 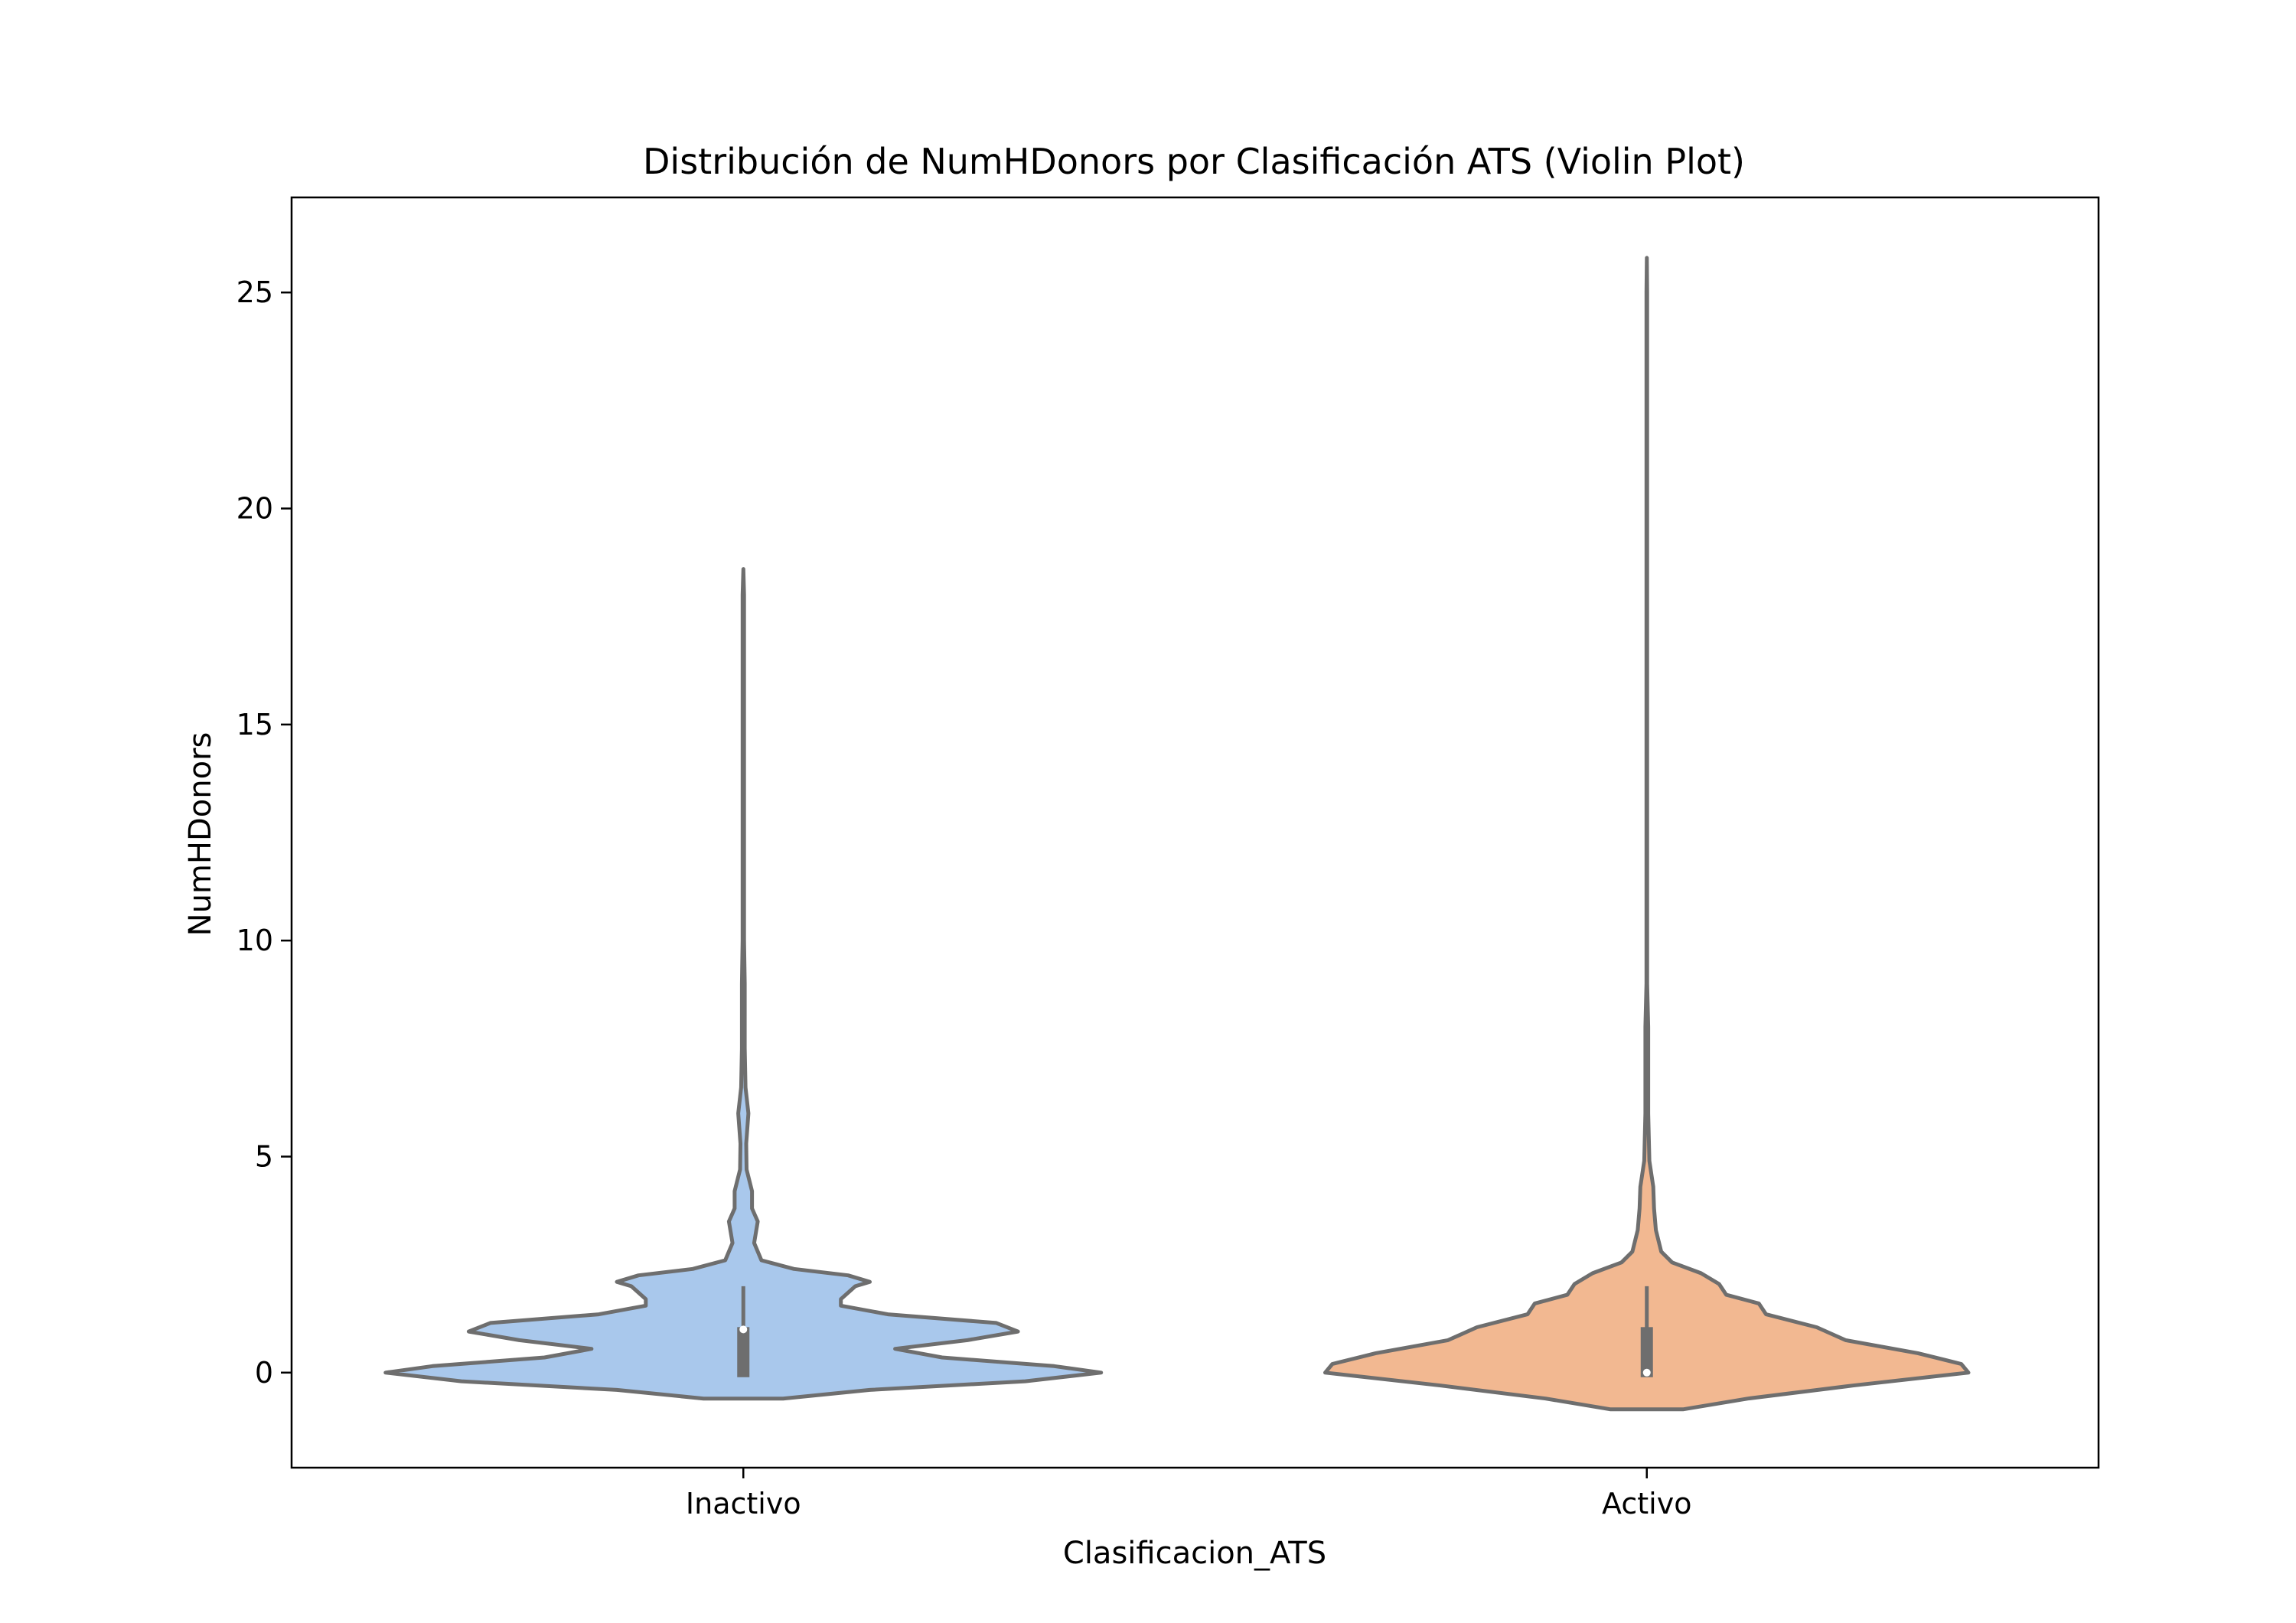 I want to click on median-marker-activo, so click(x=1646, y=1373).